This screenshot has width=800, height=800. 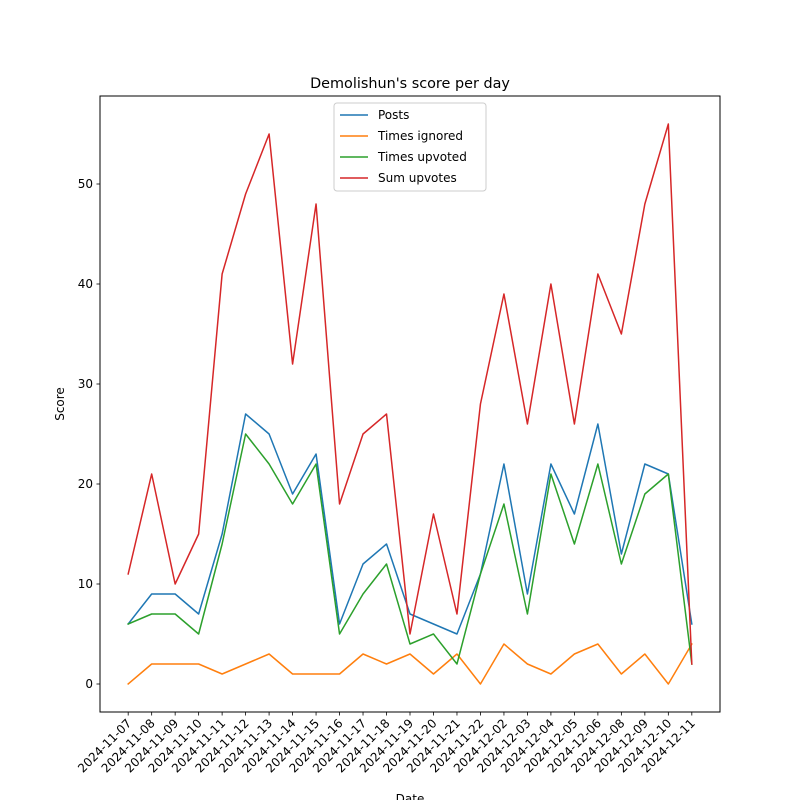 What do you see at coordinates (85, 584) in the screenshot?
I see `y-tick-label: 10` at bounding box center [85, 584].